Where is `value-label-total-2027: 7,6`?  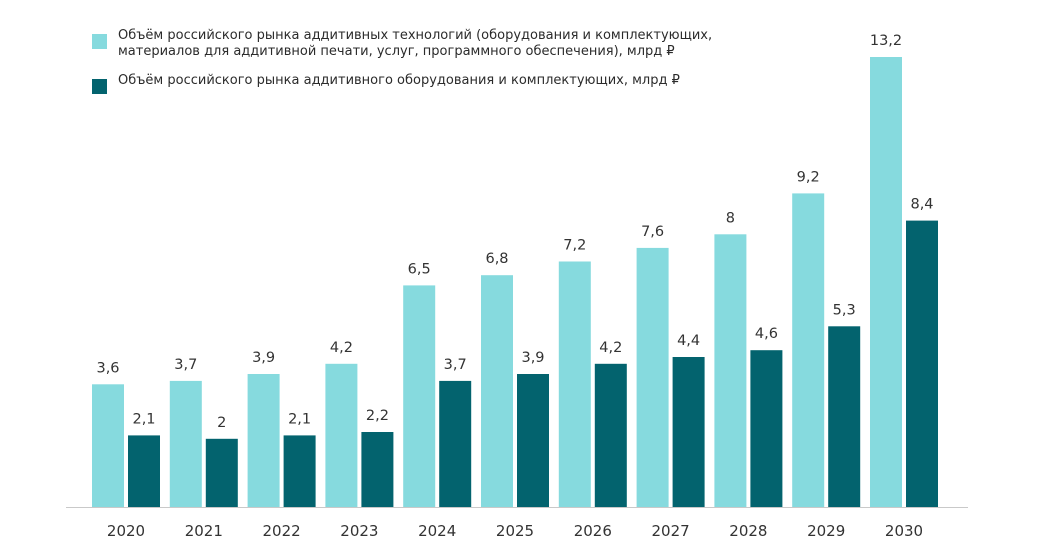
value-label-total-2027: 7,6 is located at coordinates (652, 232).